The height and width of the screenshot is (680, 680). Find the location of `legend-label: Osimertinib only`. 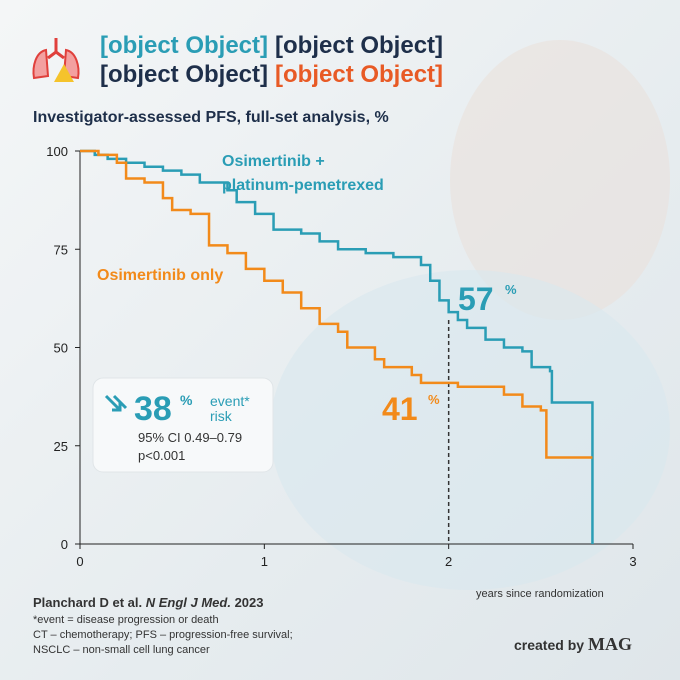

legend-label: Osimertinib only is located at coordinates (160, 275).